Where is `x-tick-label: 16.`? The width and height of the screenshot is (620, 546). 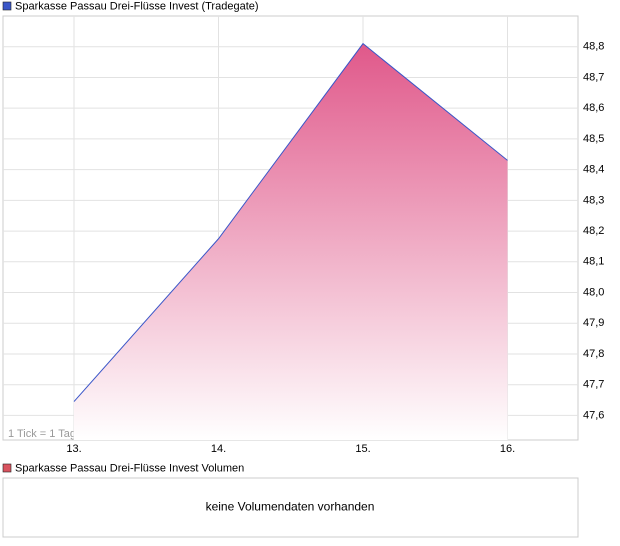
x-tick-label: 16. is located at coordinates (507, 449).